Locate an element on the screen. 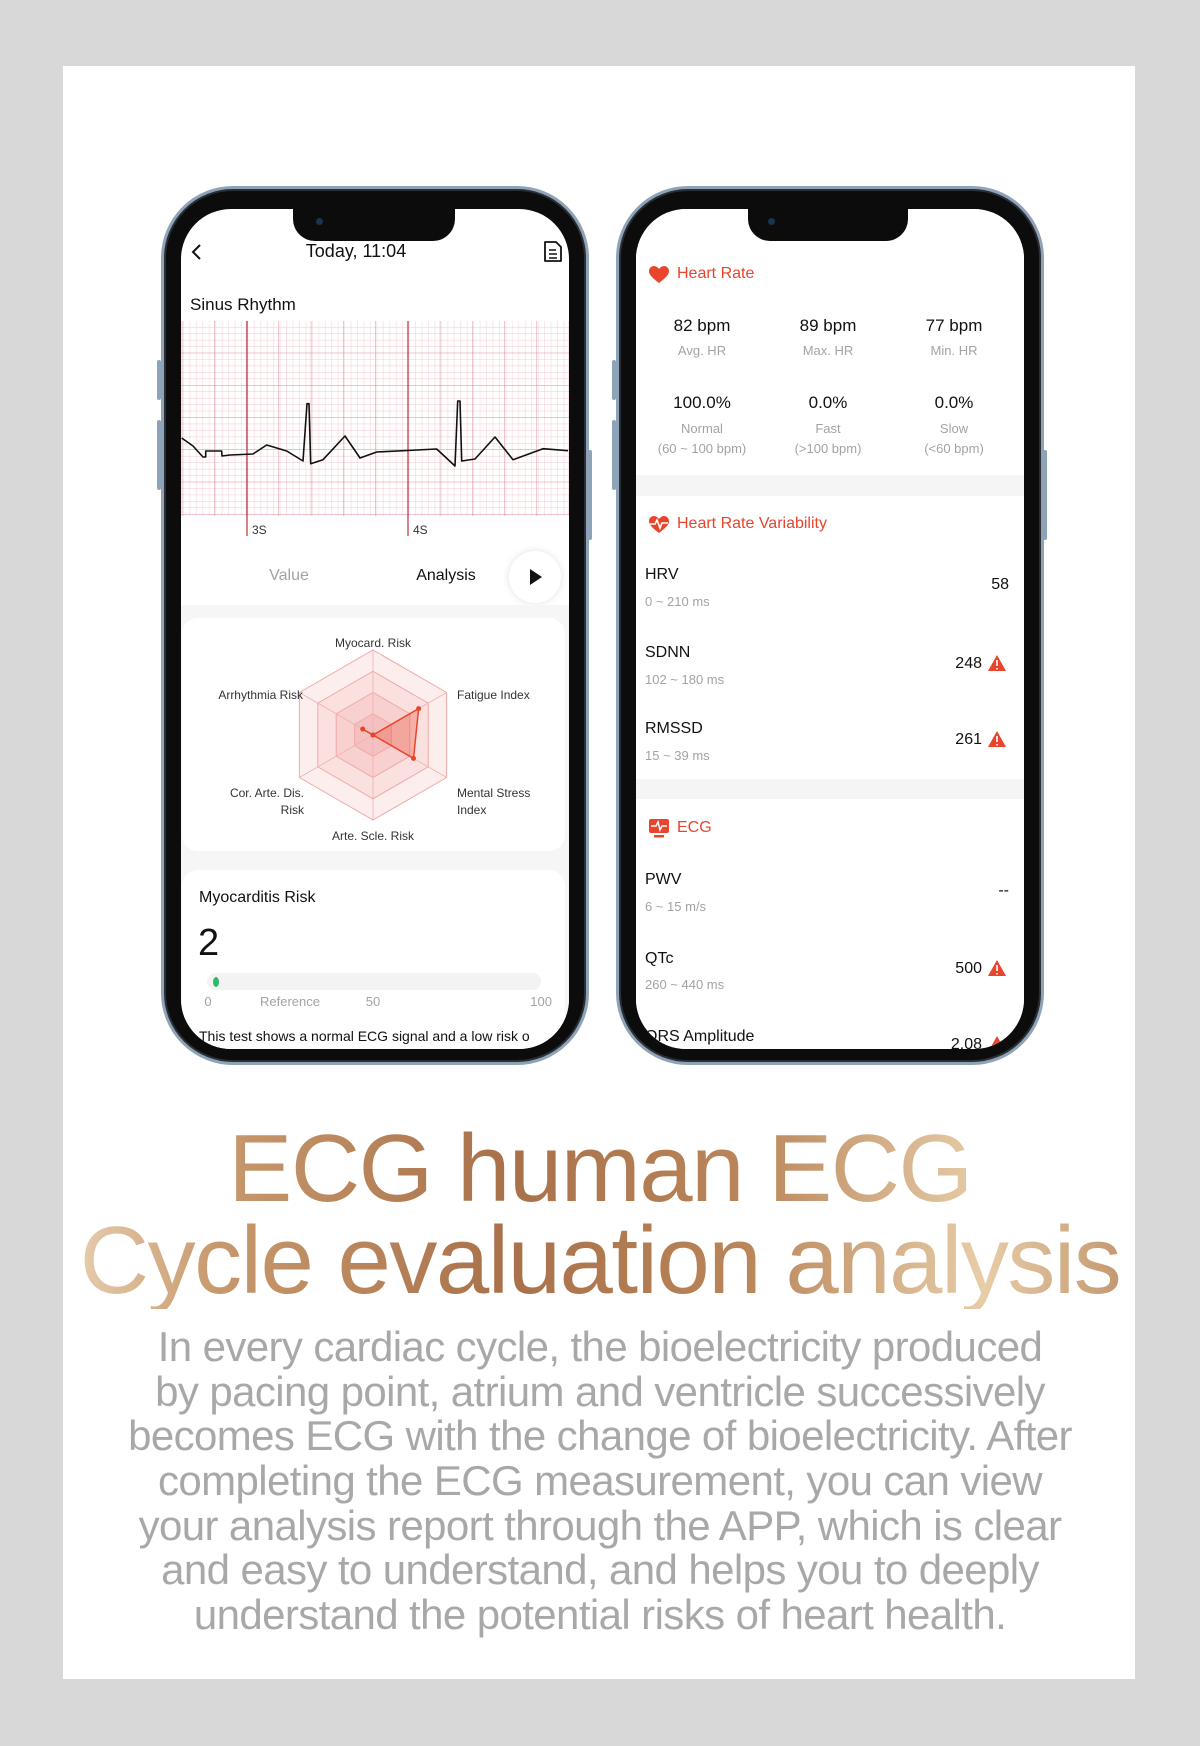 The image size is (1200, 1746). pwv-row-range: 6 ~ 15 m/s is located at coordinates (676, 906).